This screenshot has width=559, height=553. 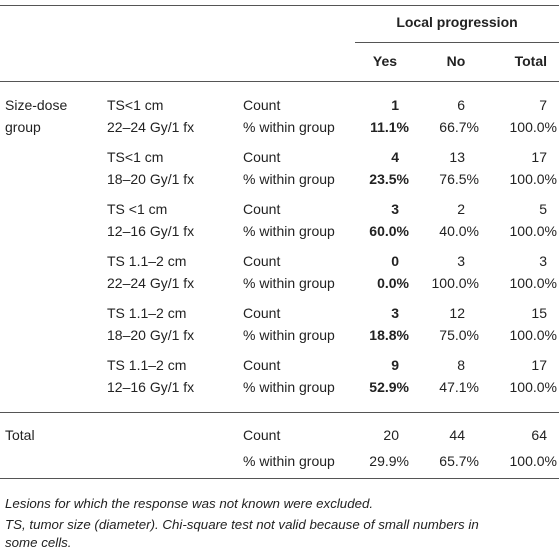 I want to click on pct-yes: 52.9%, so click(x=389, y=387).